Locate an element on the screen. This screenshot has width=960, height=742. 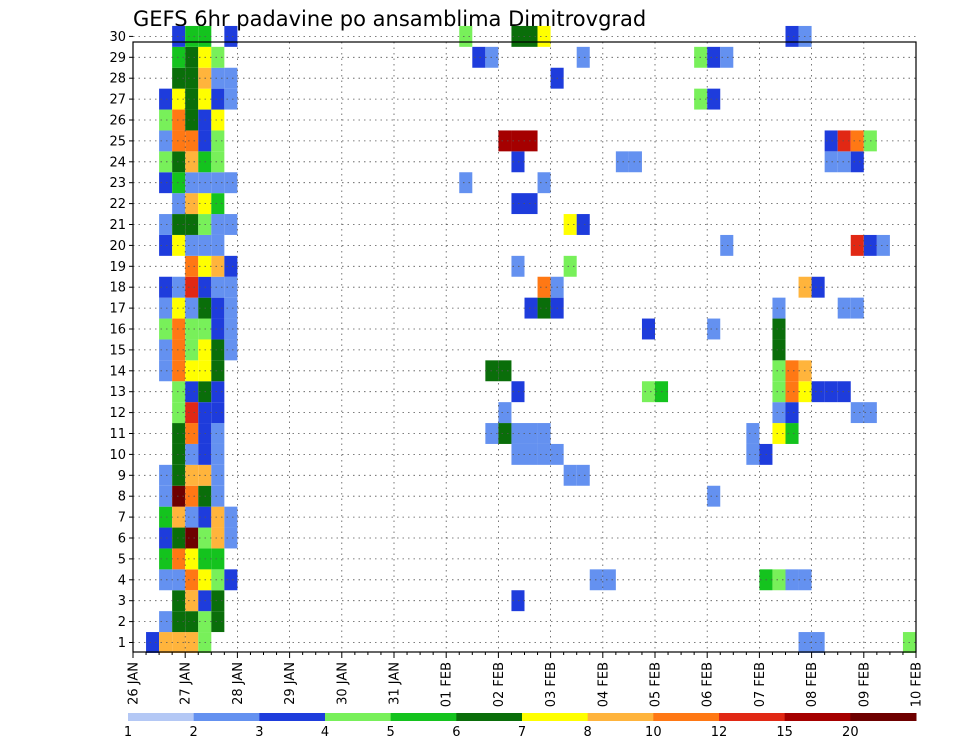
cell-m19-t33 is located at coordinates (570, 266).